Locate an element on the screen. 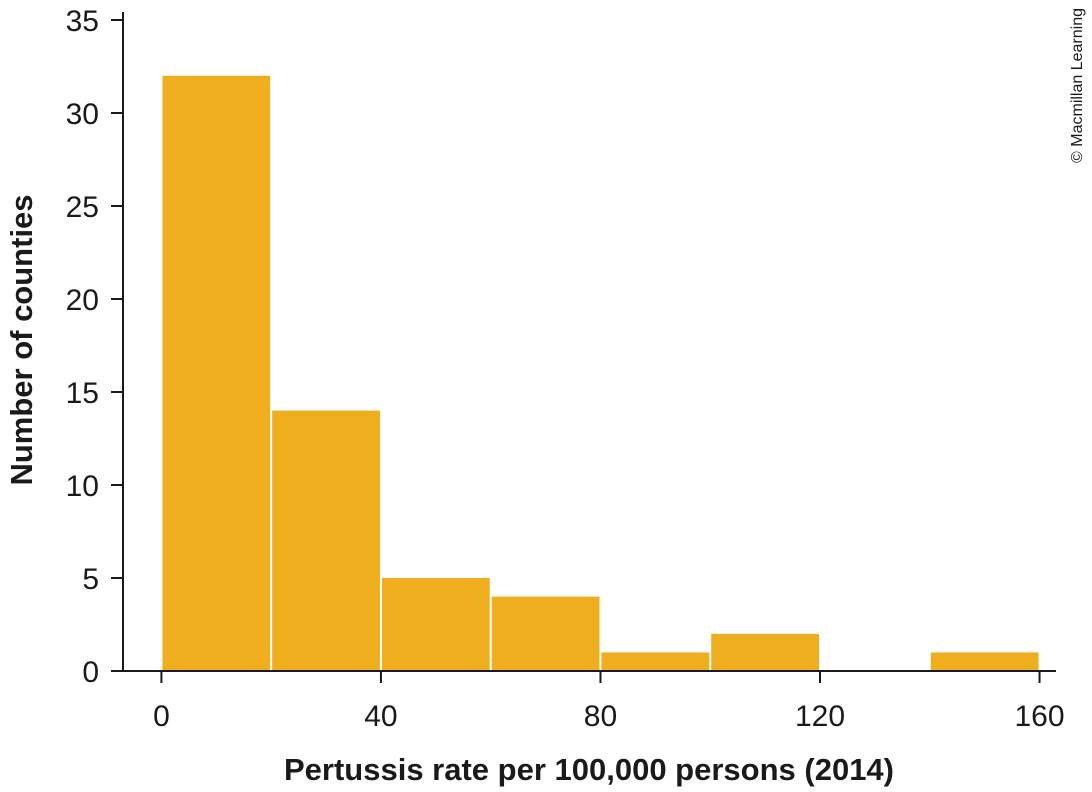 This screenshot has height=792, width=1092. y-tick-label: 10 is located at coordinates (82, 486).